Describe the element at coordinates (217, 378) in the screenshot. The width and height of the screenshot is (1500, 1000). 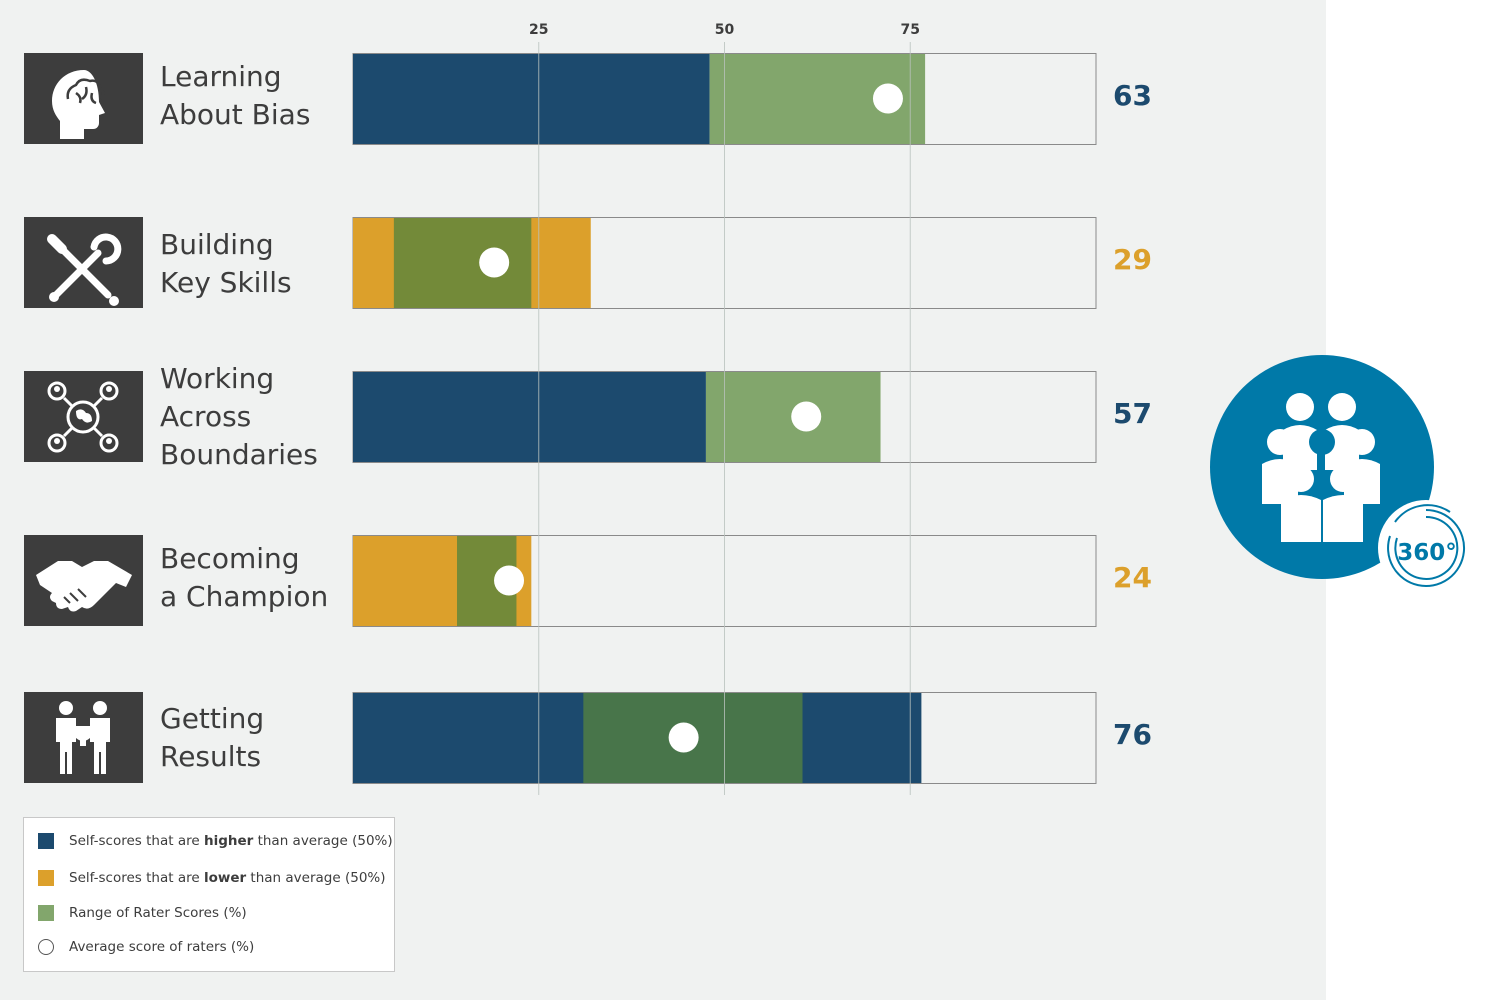
I see `category-label-line: Working` at that location.